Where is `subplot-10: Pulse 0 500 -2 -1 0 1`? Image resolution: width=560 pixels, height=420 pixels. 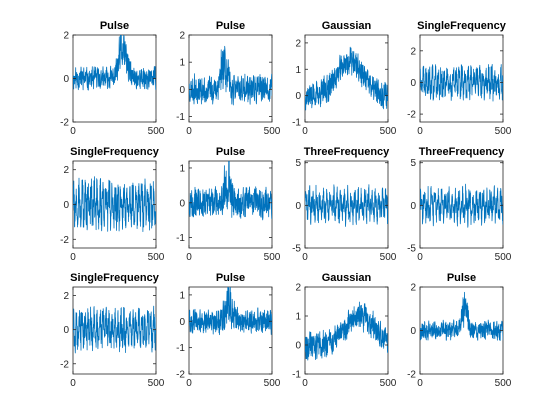
subplot-10: Pulse 0 500 -2 -1 0 1 is located at coordinates (228, 330).